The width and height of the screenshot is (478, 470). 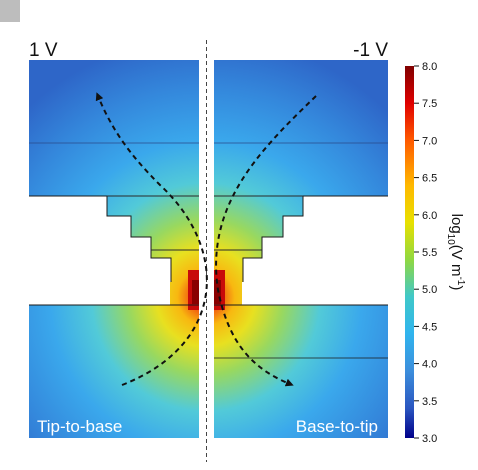 I want to click on colorbar-tick-label: 6.5, so click(x=429, y=179).